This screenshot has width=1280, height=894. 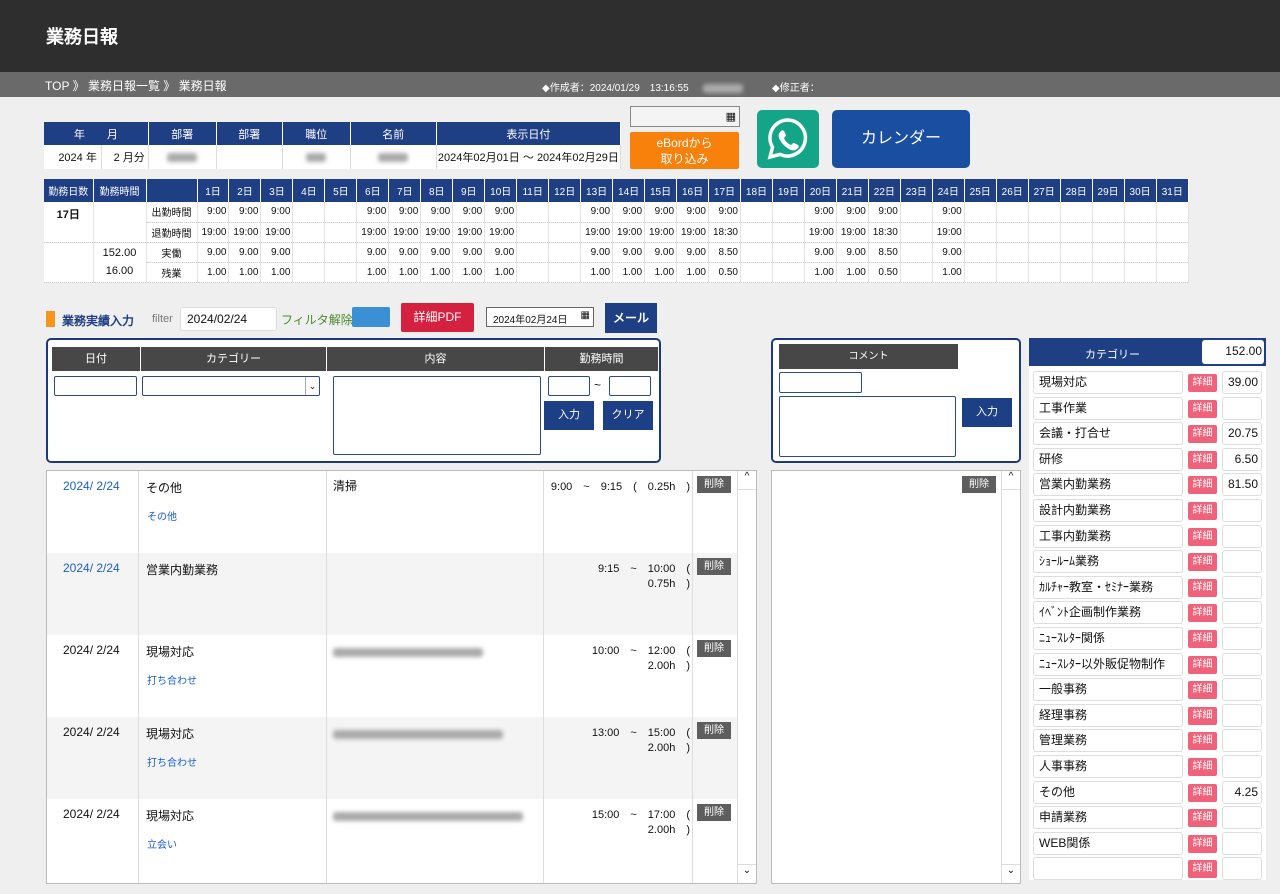 What do you see at coordinates (123, 86) in the screenshot?
I see `breadcrumb-list: 業務日報一覧` at bounding box center [123, 86].